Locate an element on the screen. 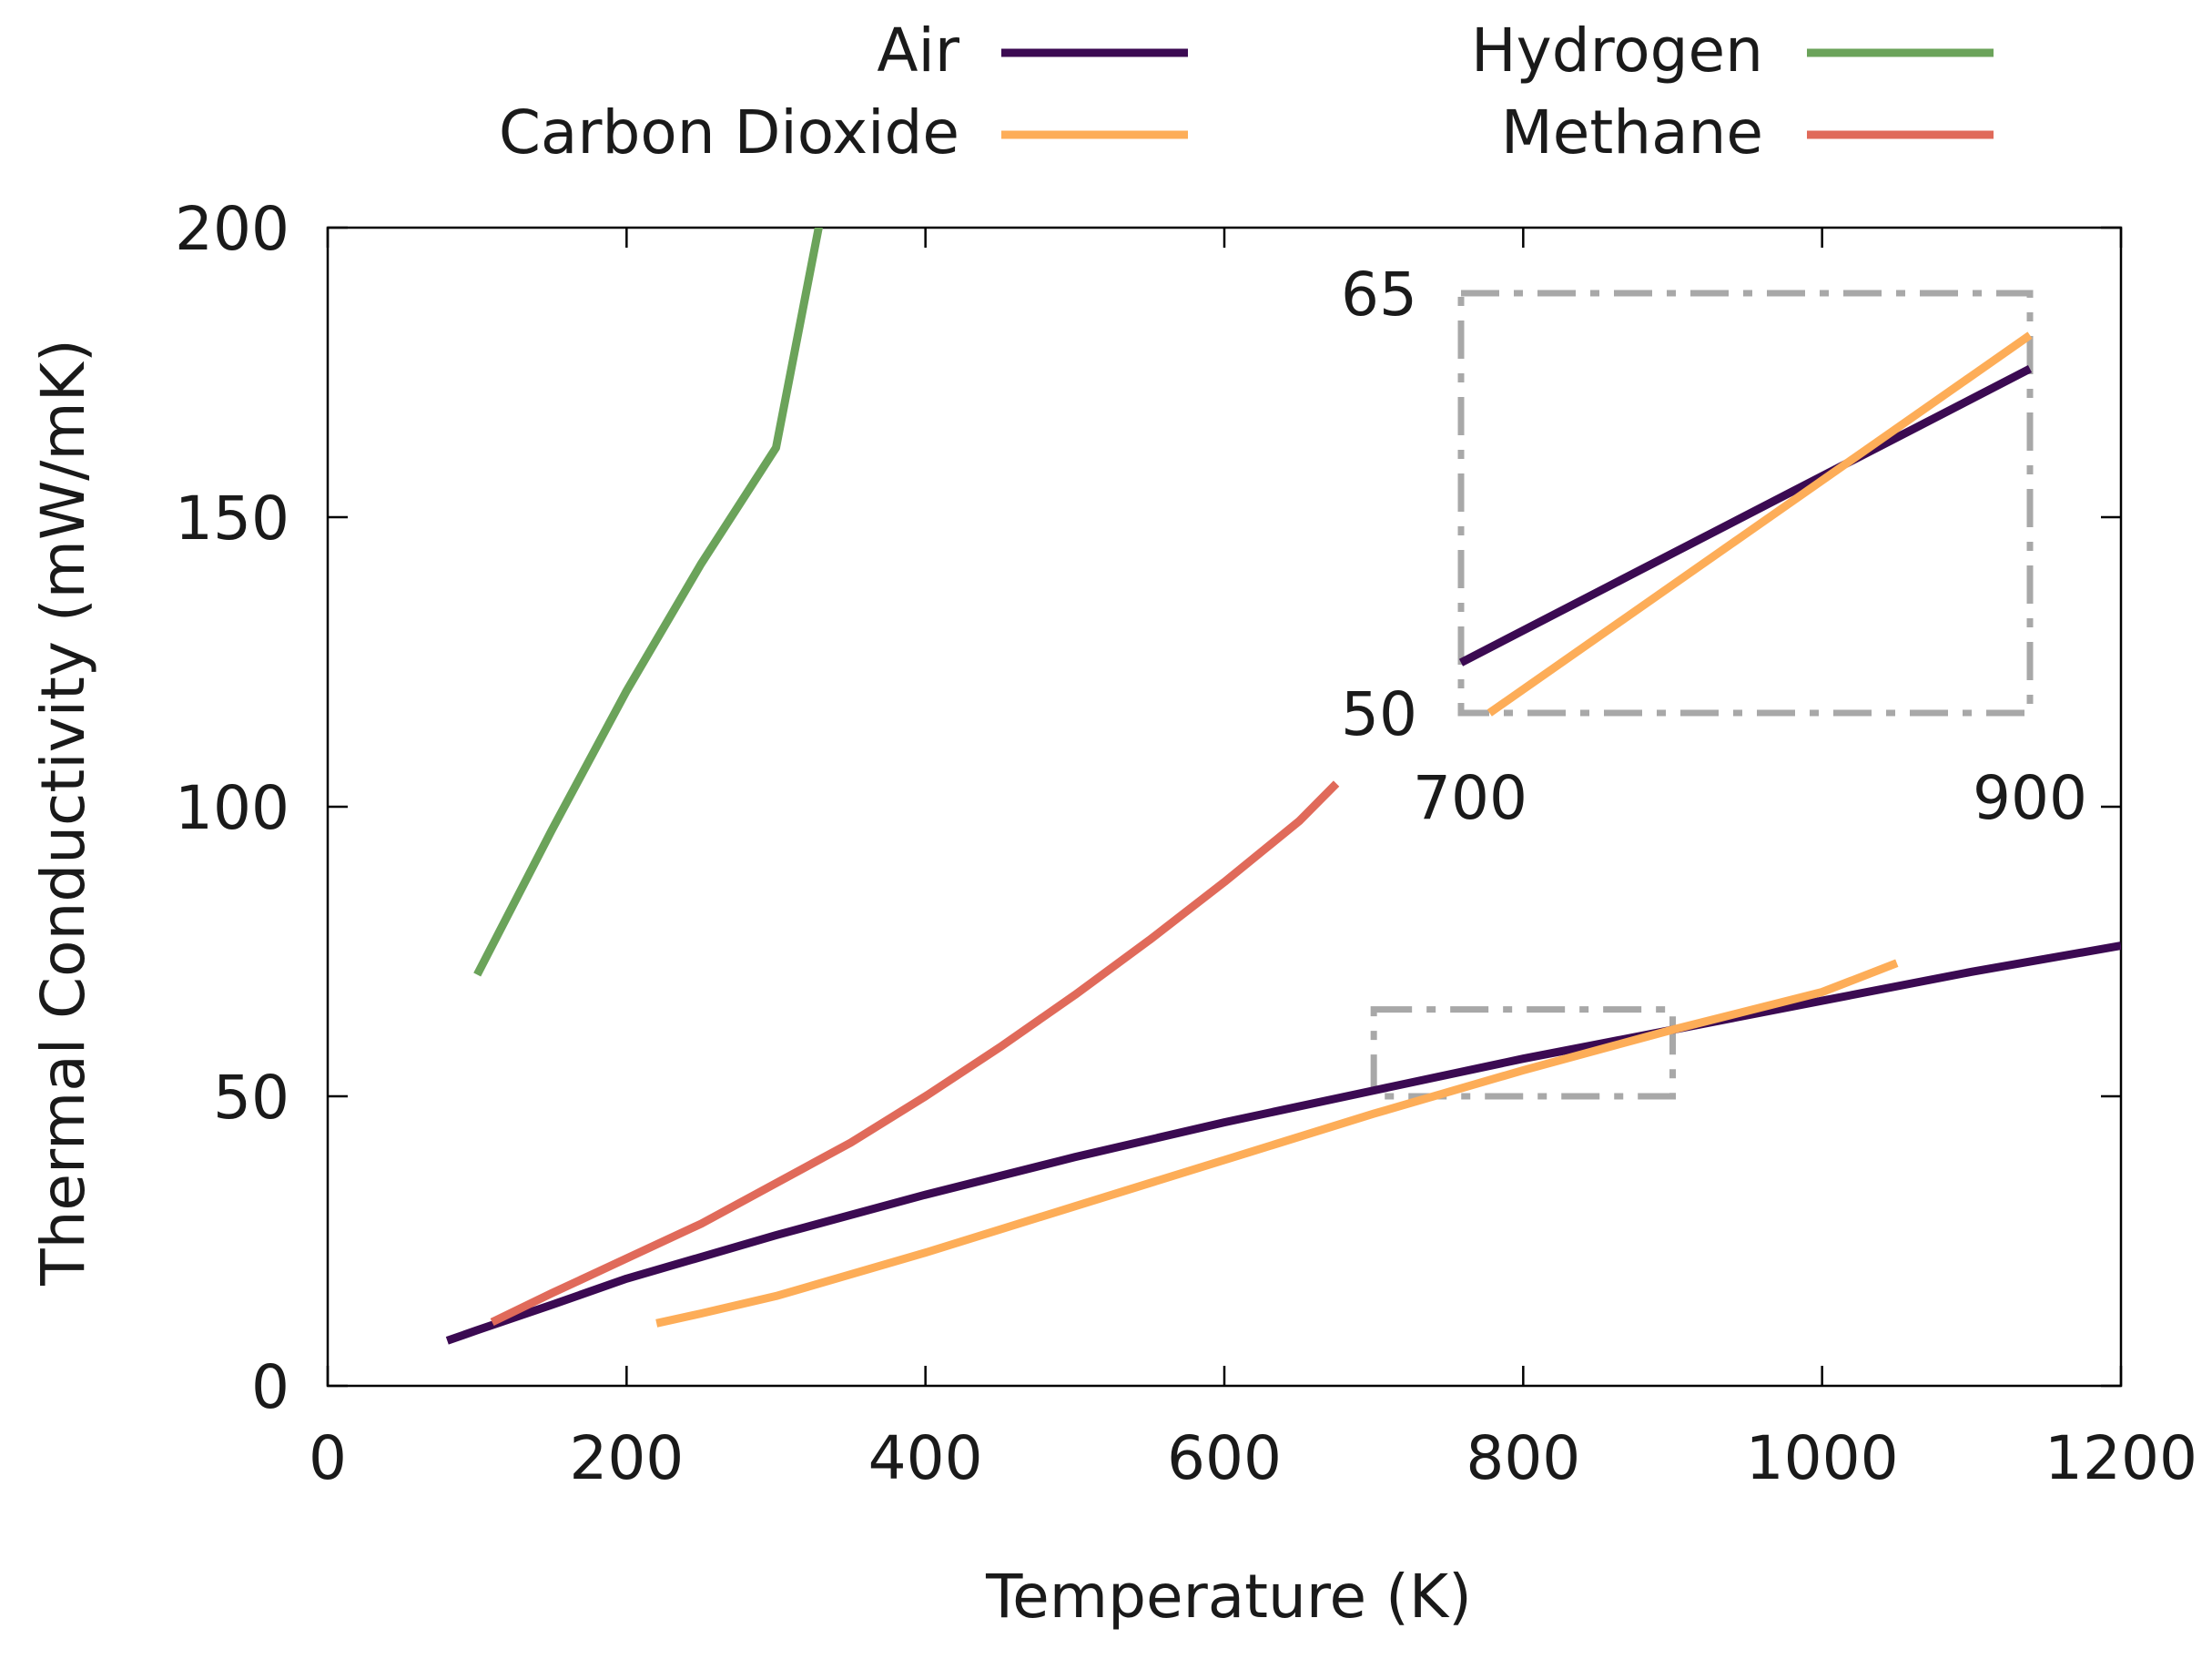 This screenshot has width=2212, height=1659. x-tick-label: 400 is located at coordinates (925, 1458).